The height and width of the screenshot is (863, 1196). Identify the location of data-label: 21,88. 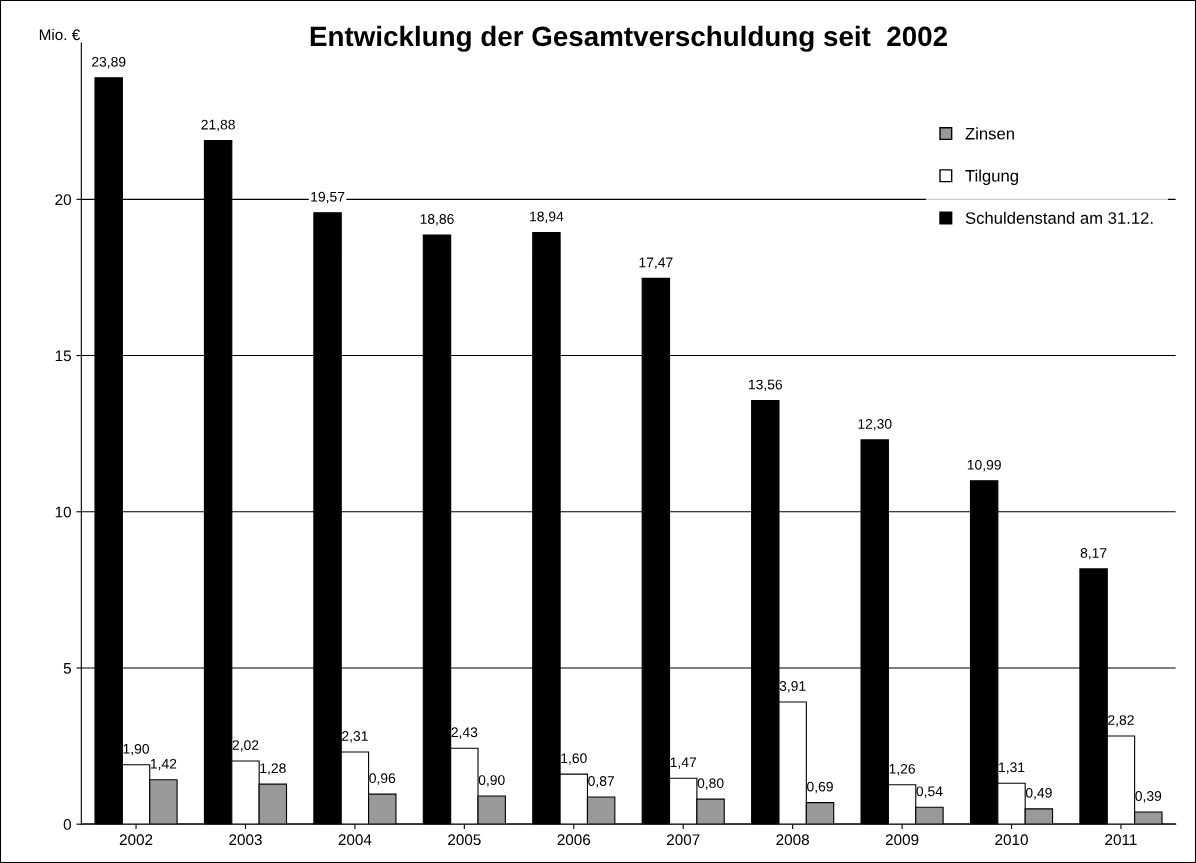
(218, 125).